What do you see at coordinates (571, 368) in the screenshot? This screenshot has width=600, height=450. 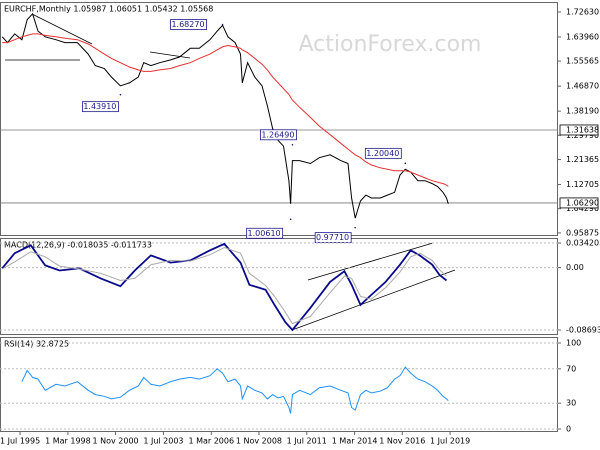 I see `y-tick-label: 70` at bounding box center [571, 368].